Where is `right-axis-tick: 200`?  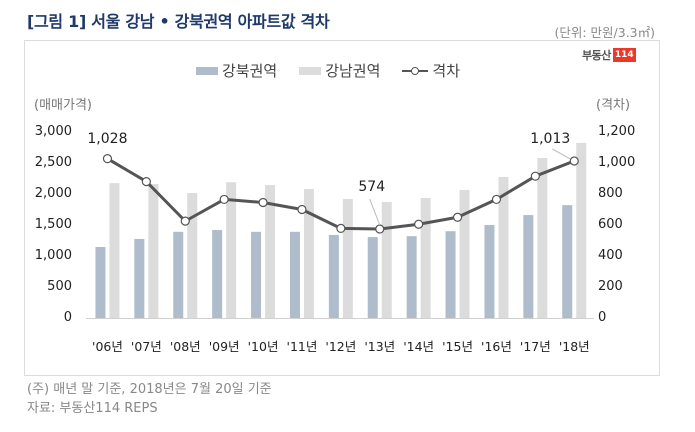
right-axis-tick: 200 is located at coordinates (610, 286).